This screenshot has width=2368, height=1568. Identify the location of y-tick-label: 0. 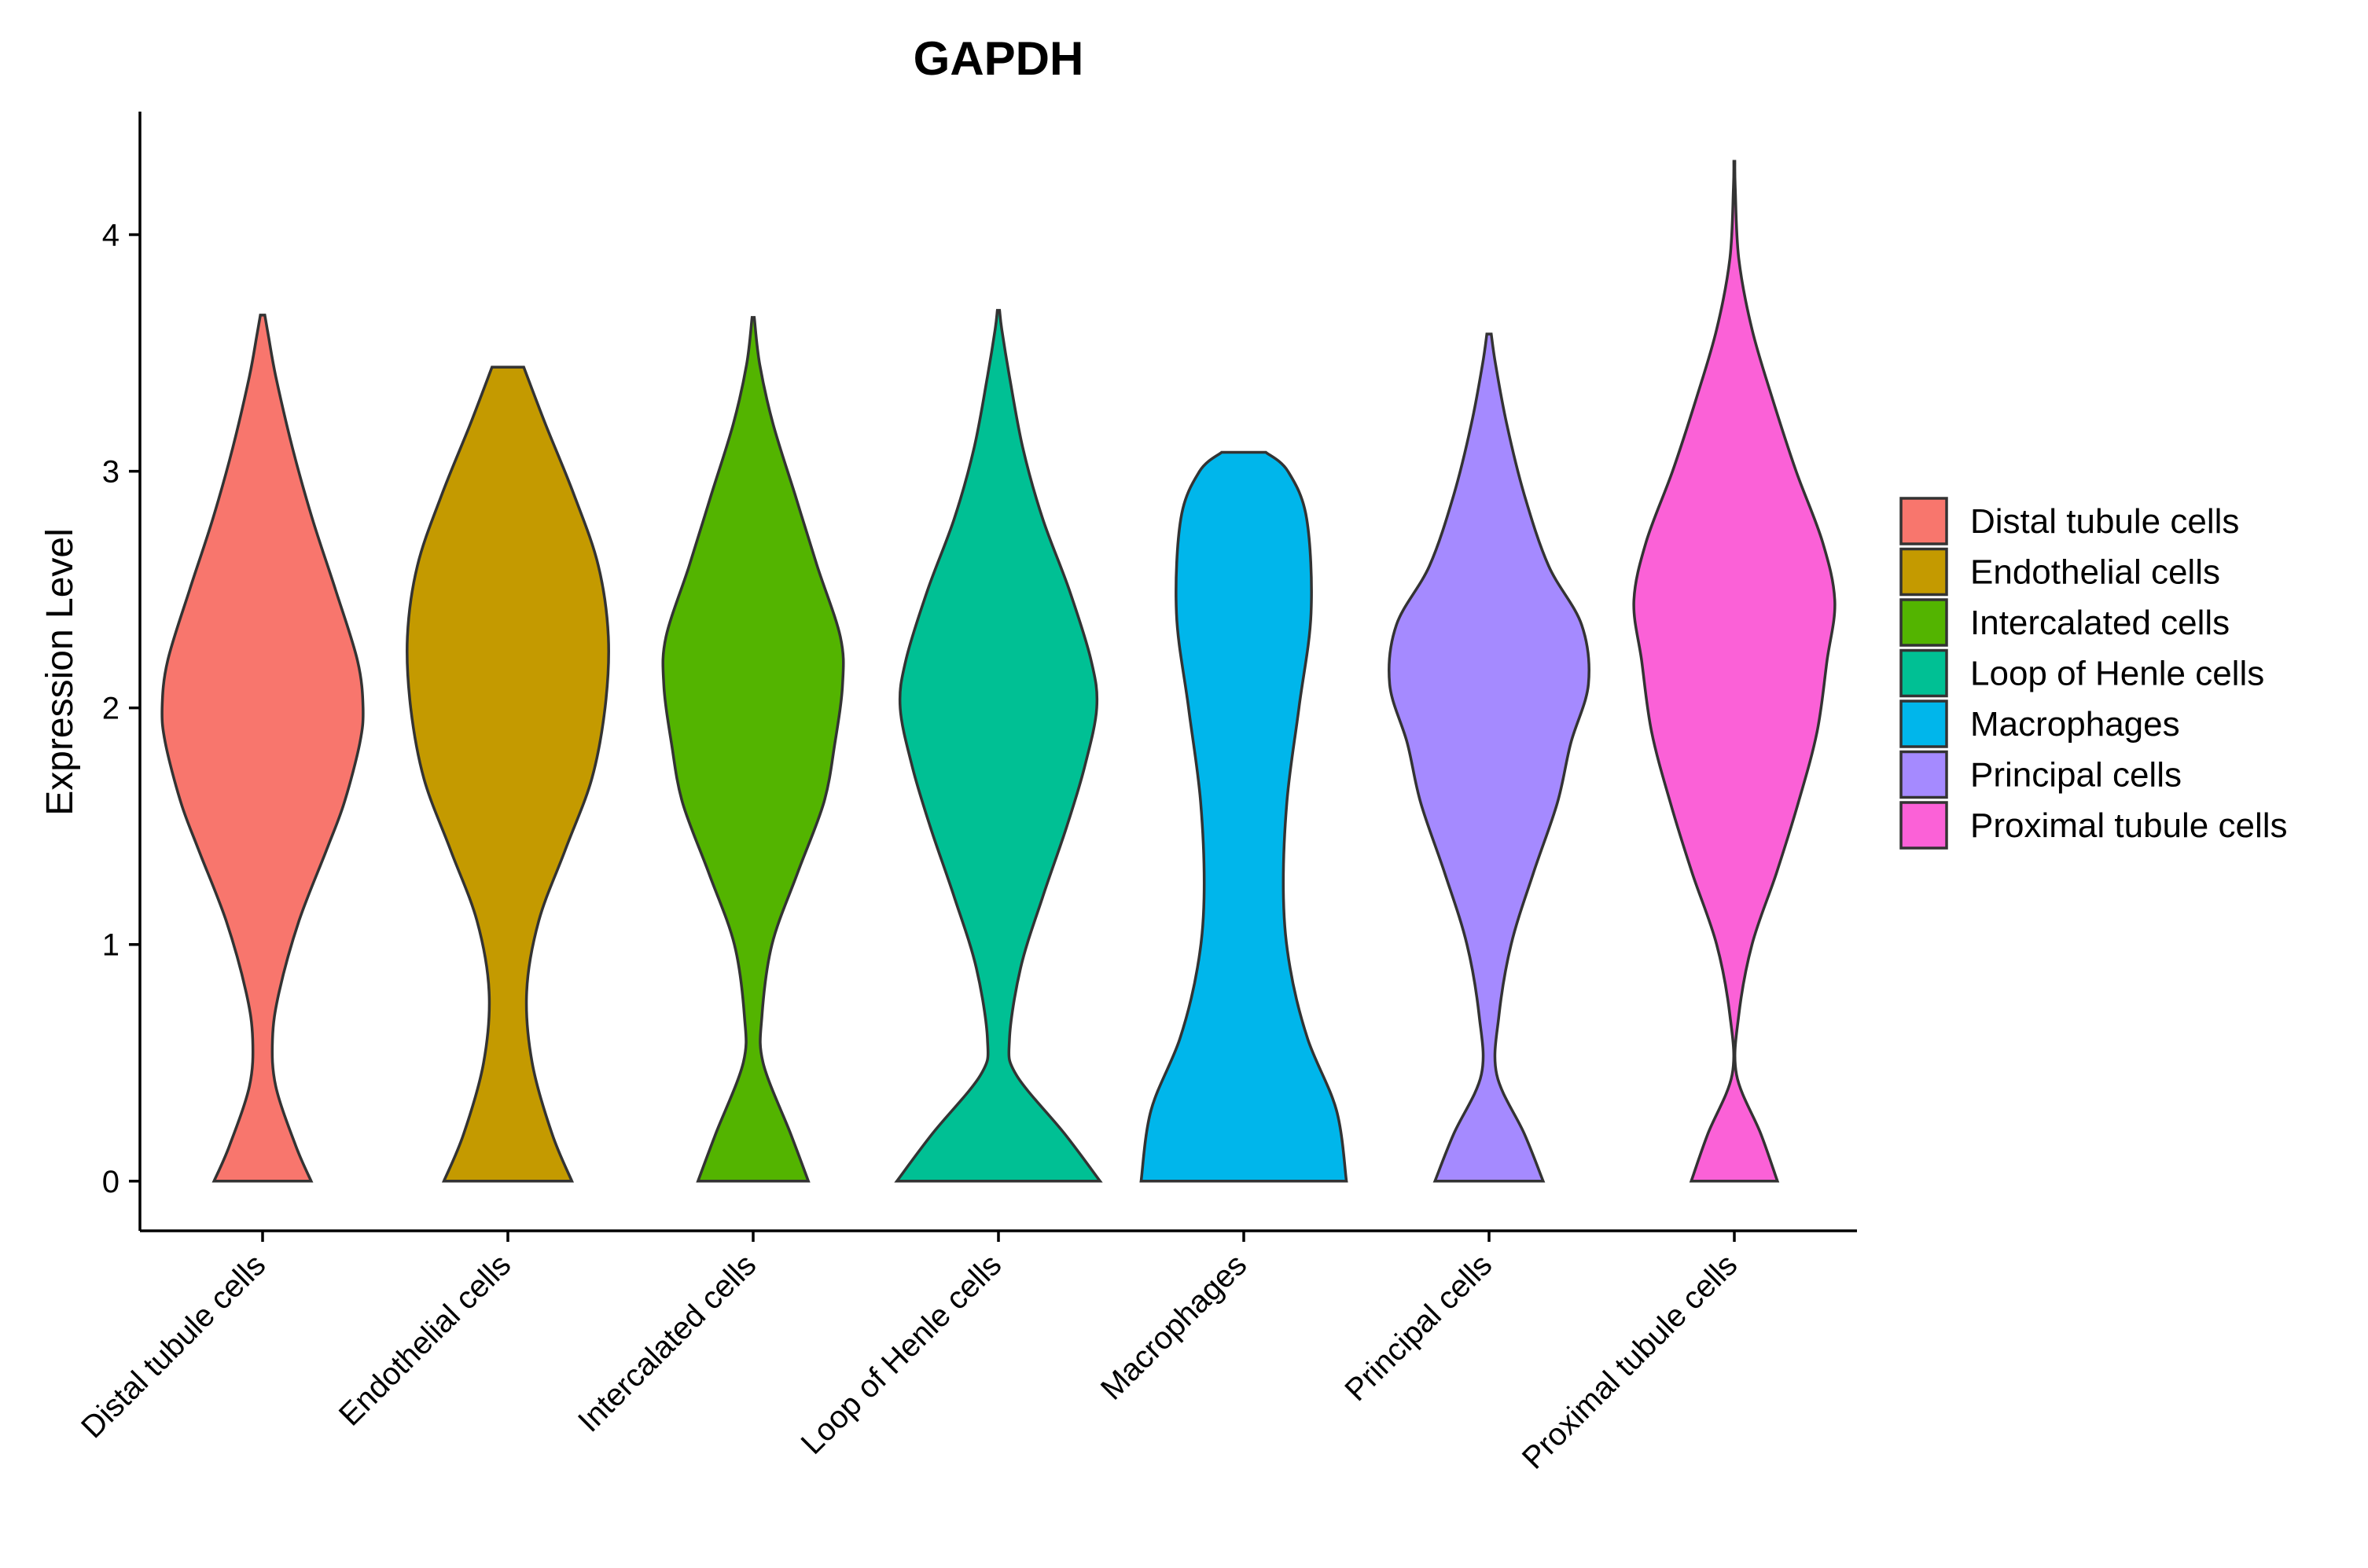
(111, 1182).